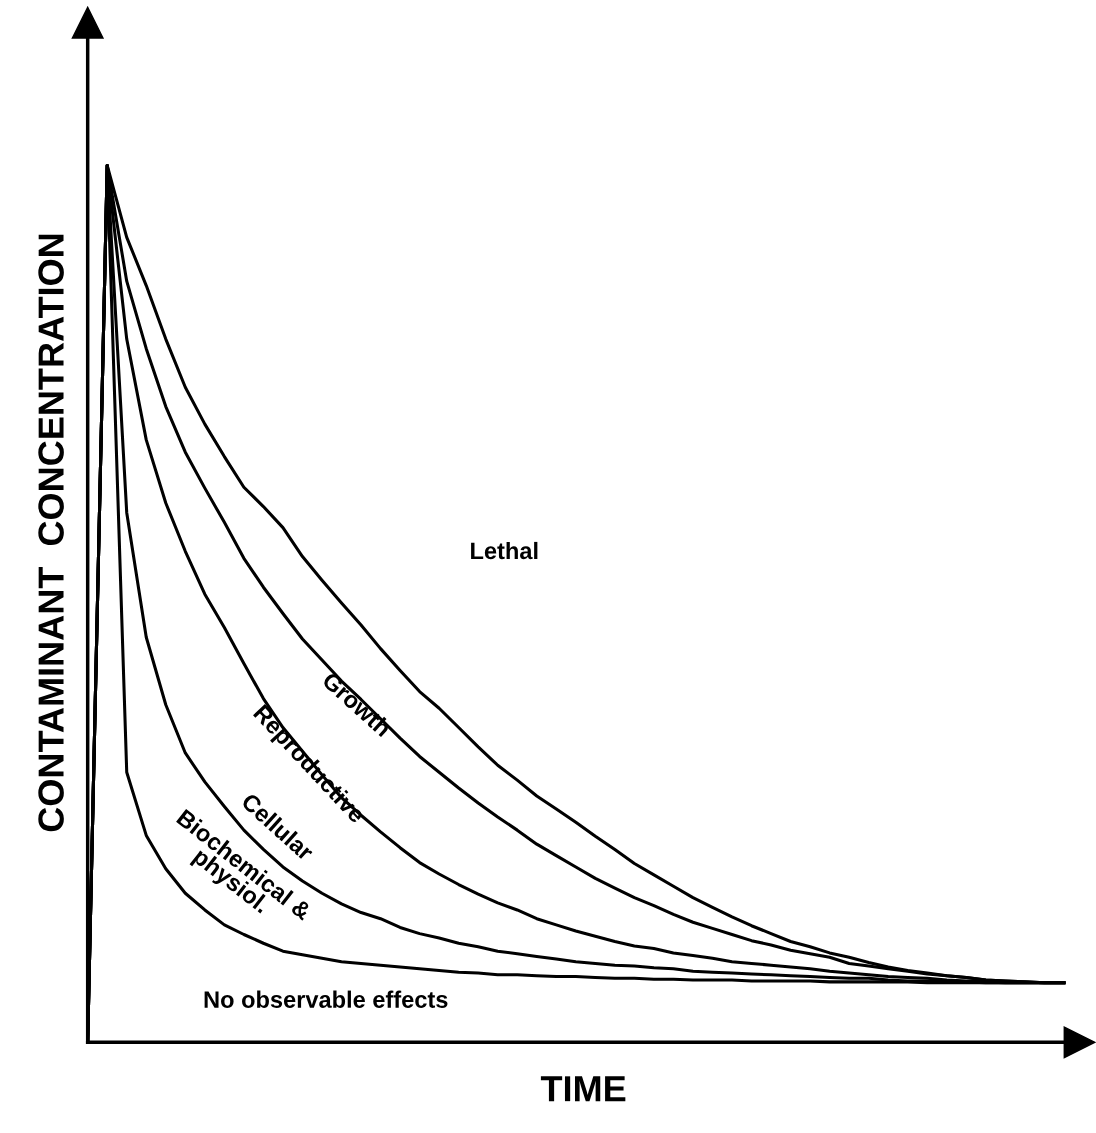  Describe the element at coordinates (583, 1089) in the screenshot. I see `x-axis-title: TIME` at that location.